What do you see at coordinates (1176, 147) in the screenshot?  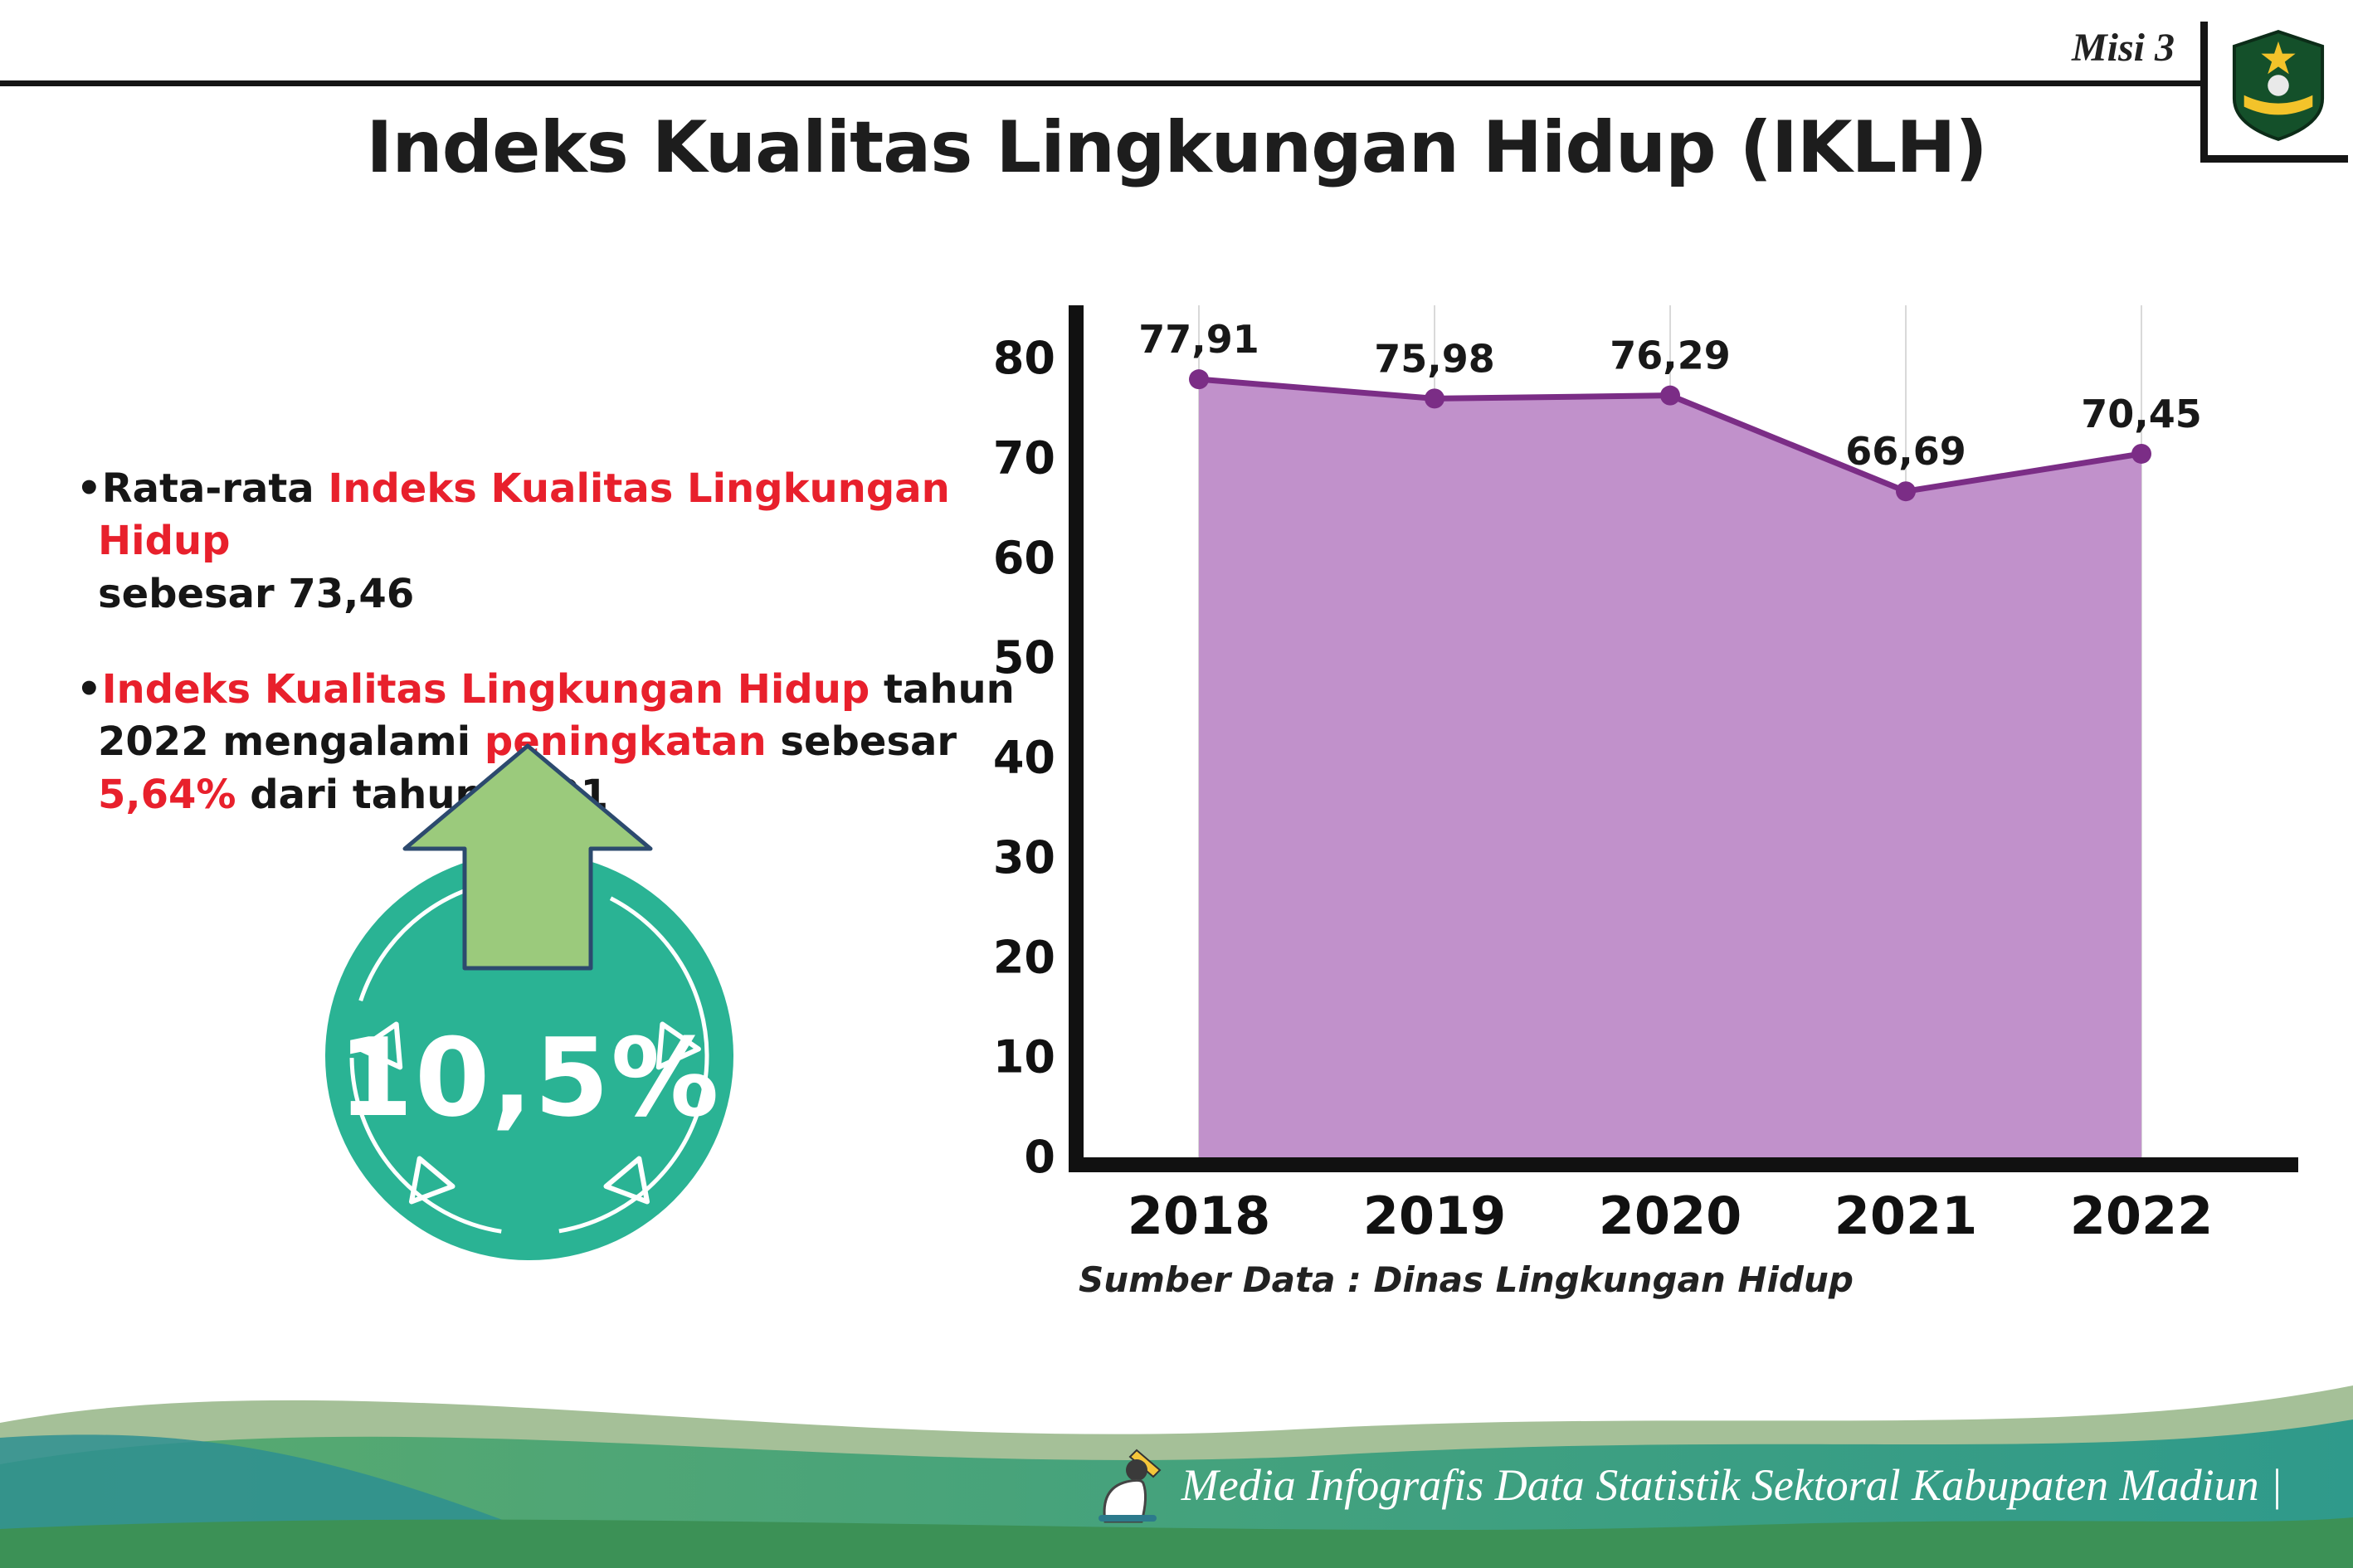 I see `page-title: Indeks Kualitas Lingkungan Hidup (IKLH)` at bounding box center [1176, 147].